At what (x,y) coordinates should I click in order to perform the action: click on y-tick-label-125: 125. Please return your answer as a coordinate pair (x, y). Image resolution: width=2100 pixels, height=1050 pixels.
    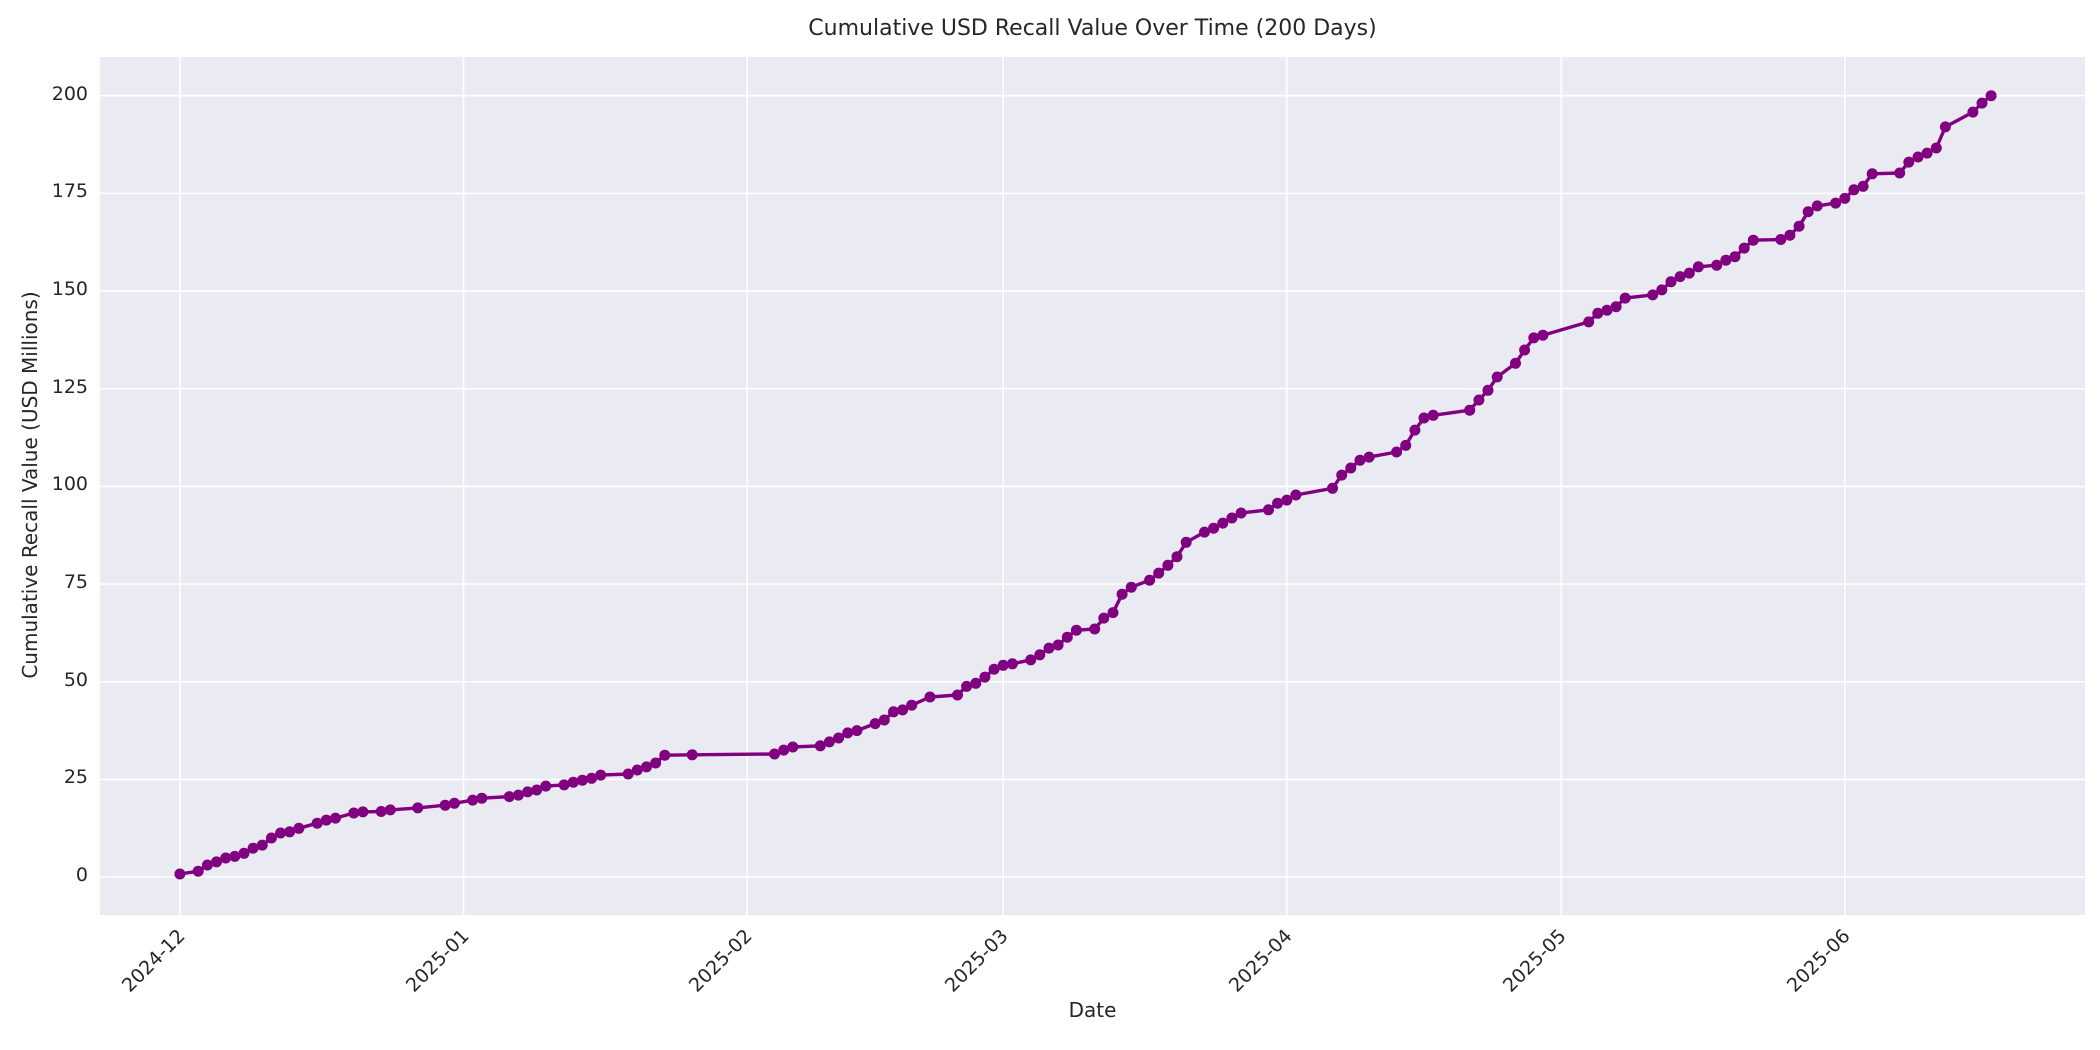
    Looking at the image, I should click on (69, 386).